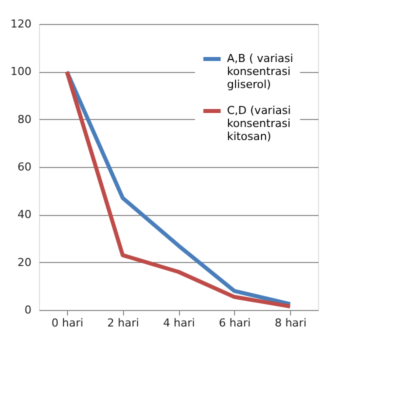  What do you see at coordinates (259, 123) in the screenshot?
I see `legend-label: C,D (variasi konsentrasi kitosan)` at bounding box center [259, 123].